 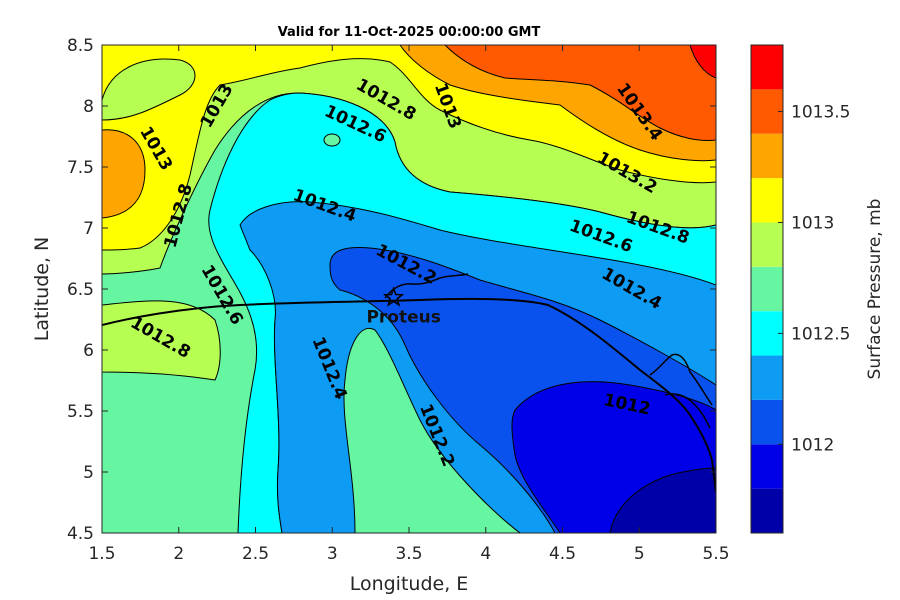 I want to click on band-1013-2-left, so click(x=124, y=174).